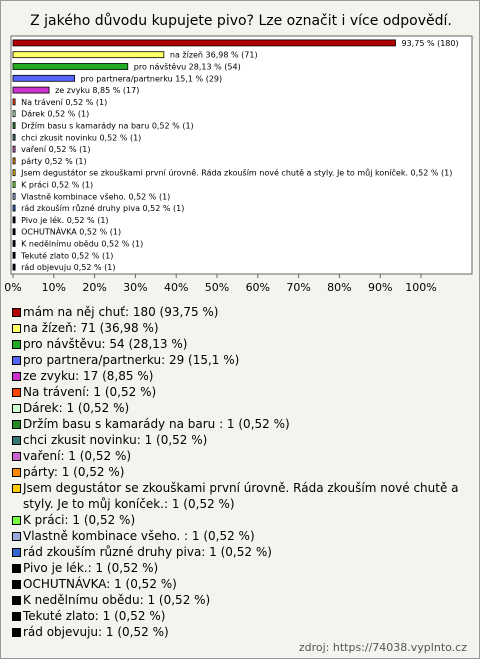 Image resolution: width=480 pixels, height=659 pixels. What do you see at coordinates (64, 102) in the screenshot?
I see `bar-label: Na trávení 0,52 % (1)` at bounding box center [64, 102].